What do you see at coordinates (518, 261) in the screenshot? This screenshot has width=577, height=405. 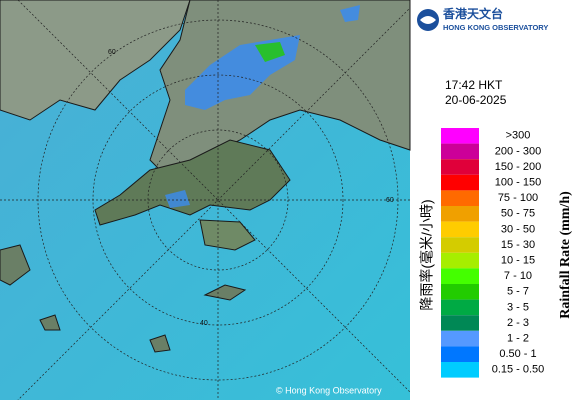 I see `legend-label: 10 - 15` at bounding box center [518, 261].